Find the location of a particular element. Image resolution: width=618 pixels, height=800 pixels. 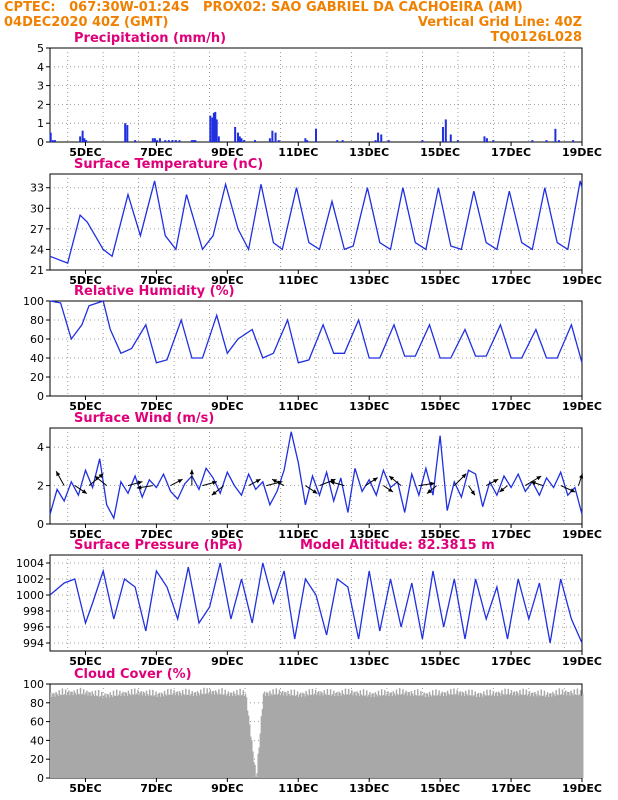

relative-humidity-ytick-label: 80 is located at coordinates (37, 320).